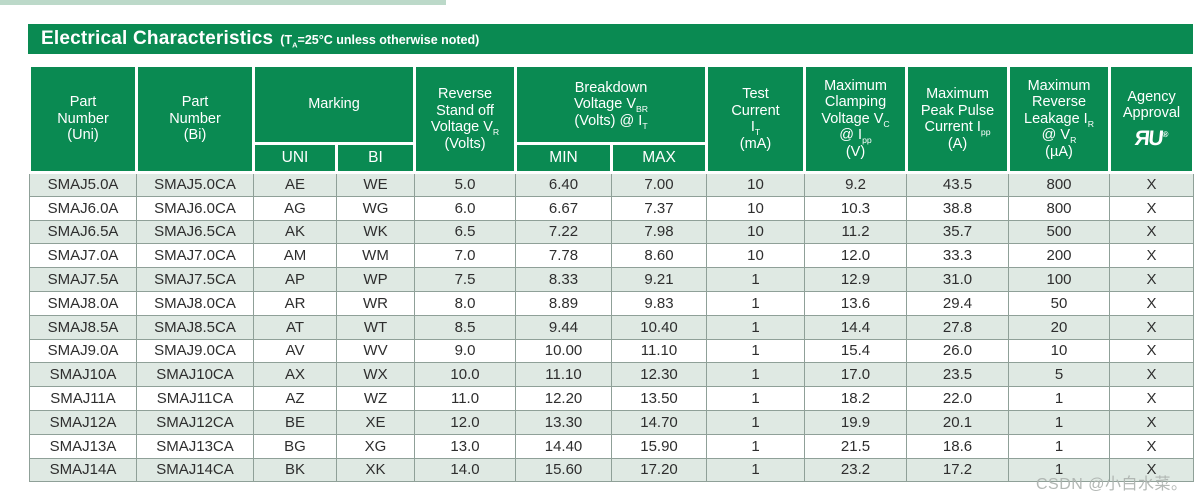 The height and width of the screenshot is (500, 1201). What do you see at coordinates (295, 327) in the screenshot?
I see `cell-marking-uni: AT` at bounding box center [295, 327].